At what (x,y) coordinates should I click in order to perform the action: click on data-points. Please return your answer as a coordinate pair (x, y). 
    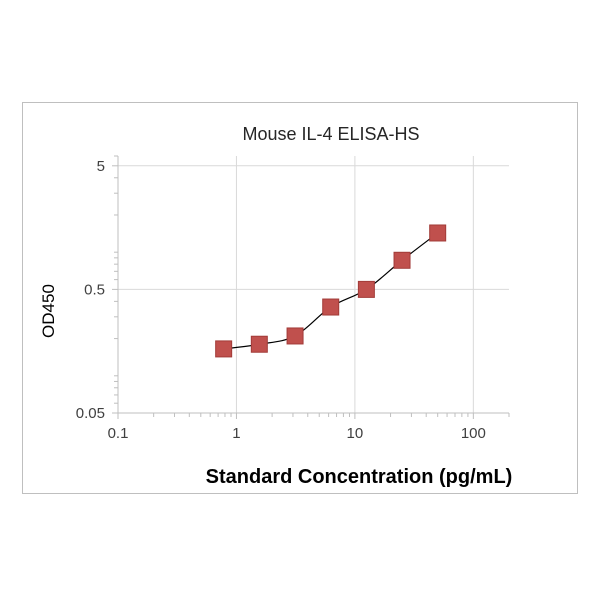
    Looking at the image, I should click on (331, 291).